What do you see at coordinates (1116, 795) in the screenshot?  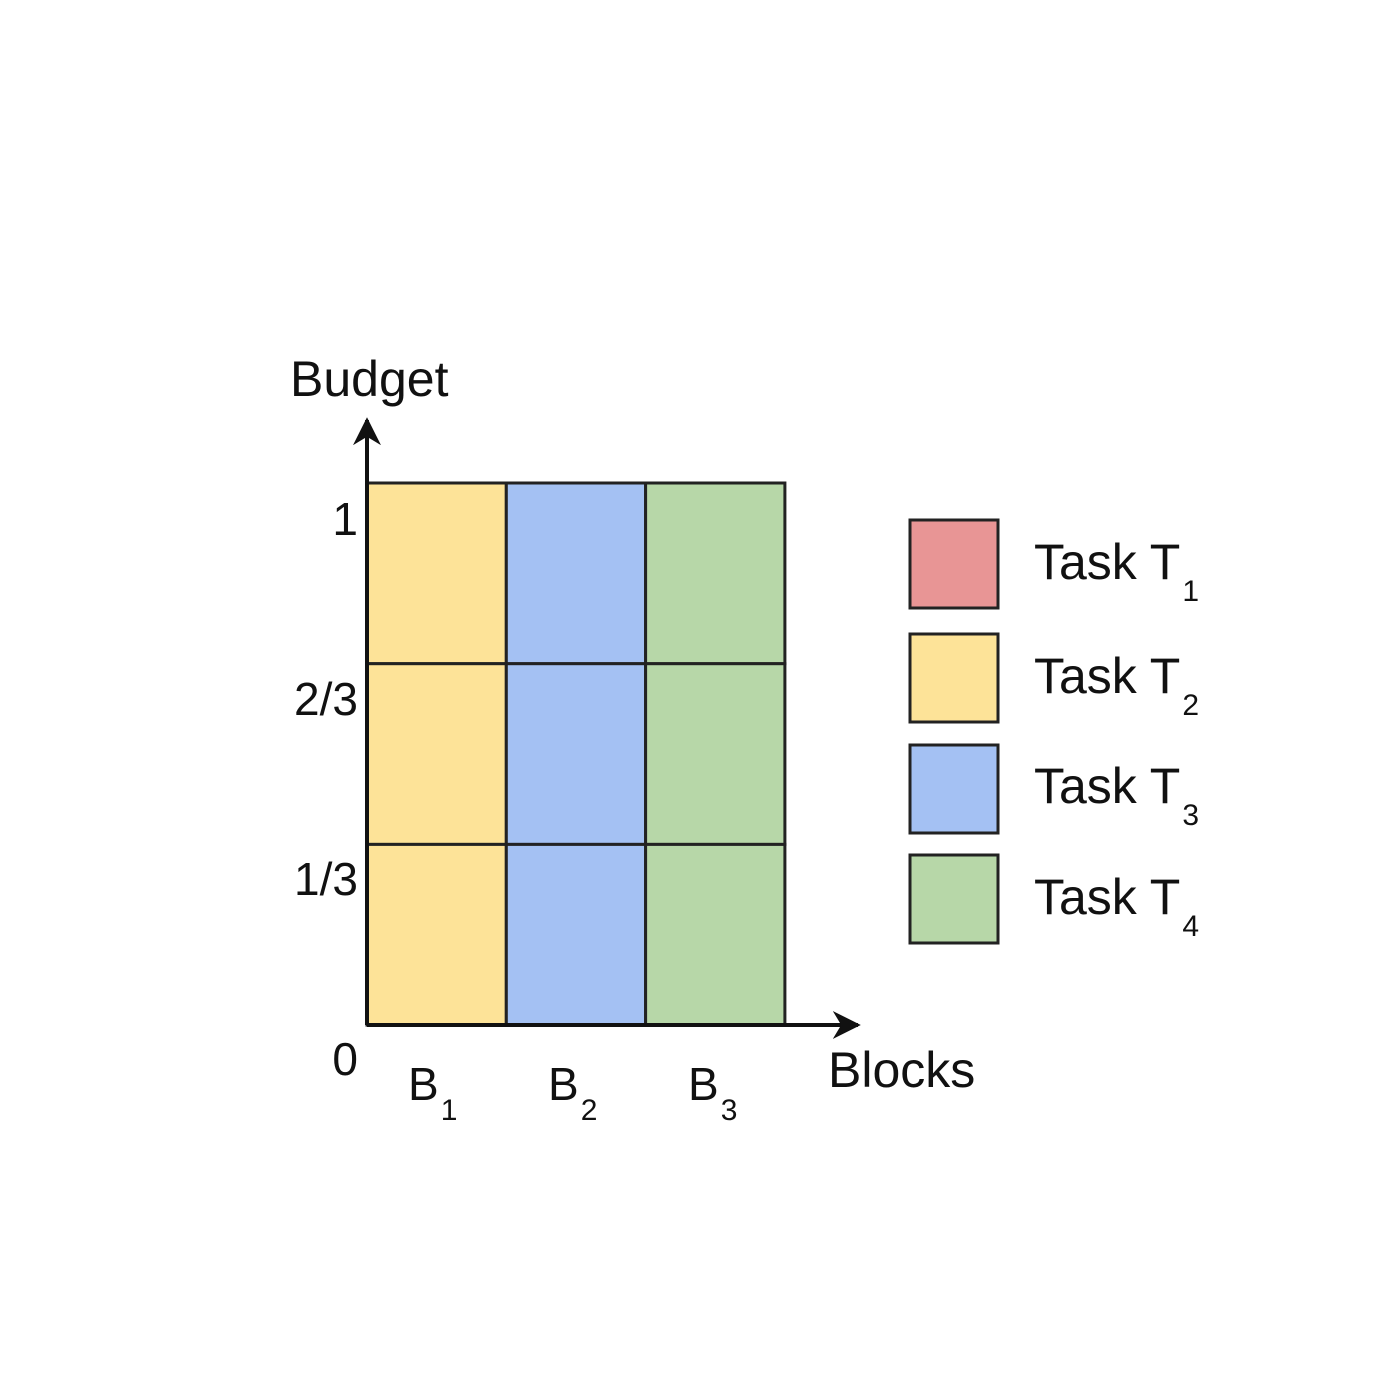 I see `legend-label-t3: Task T3` at bounding box center [1116, 795].